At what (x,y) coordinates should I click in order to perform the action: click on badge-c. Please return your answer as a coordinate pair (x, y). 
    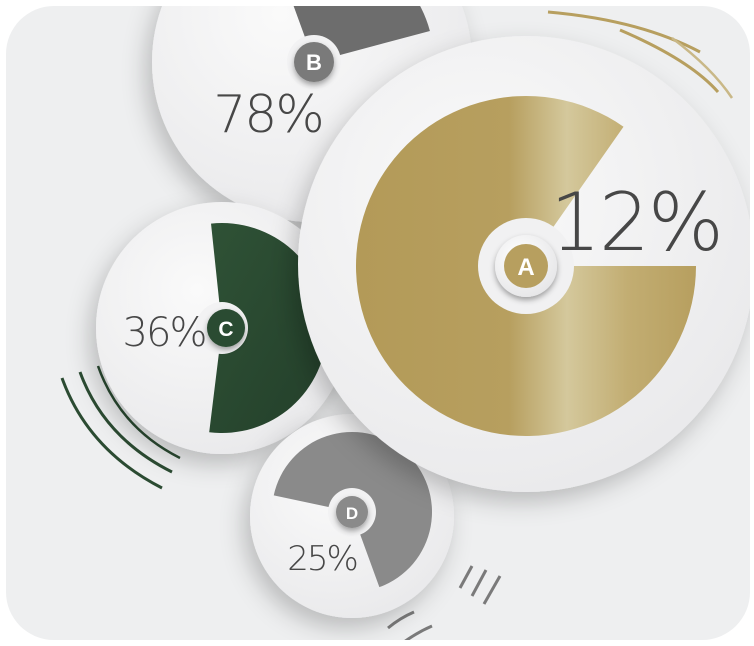
    Looking at the image, I should click on (226, 328).